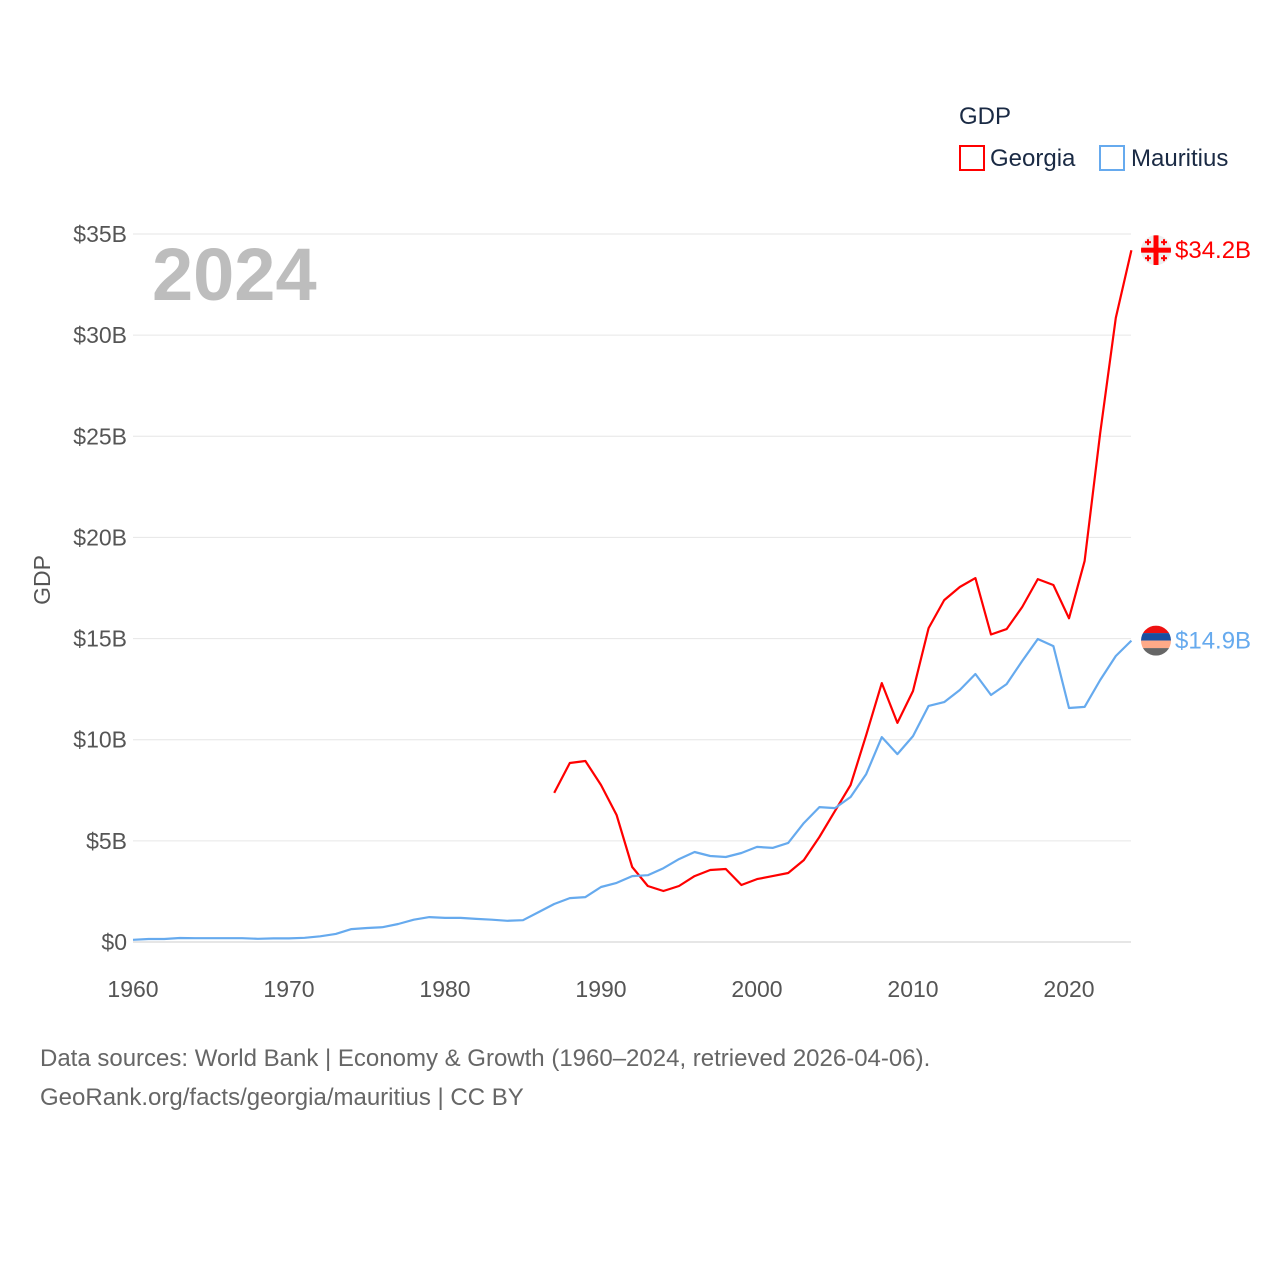 The width and height of the screenshot is (1280, 1280). What do you see at coordinates (1068, 989) in the screenshot?
I see `x-tick-label: 2020` at bounding box center [1068, 989].